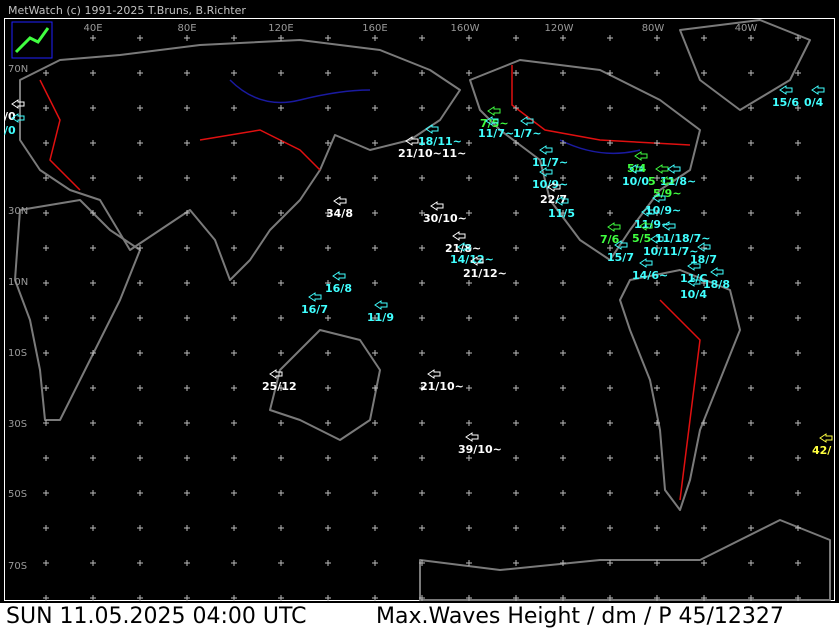  What do you see at coordinates (527, 133) in the screenshot?
I see `station-label: 1/7~` at bounding box center [527, 133].